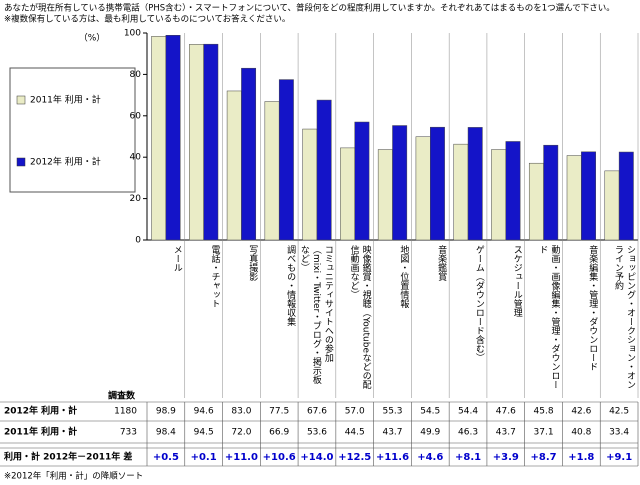 This screenshot has width=640, height=485. I want to click on row-n: 733, so click(128, 433).